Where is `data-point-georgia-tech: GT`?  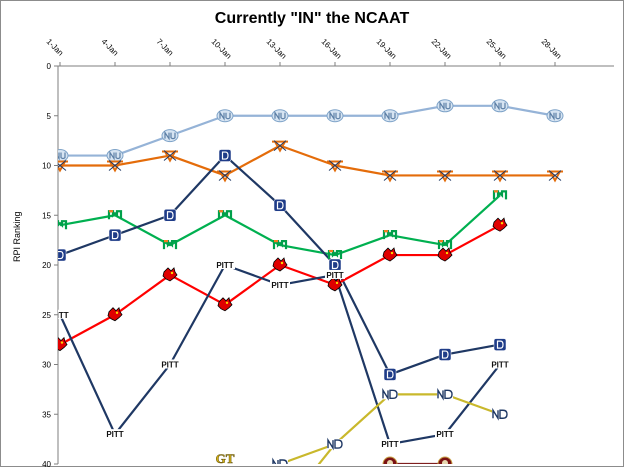 data-point-georgia-tech: GT is located at coordinates (225, 458).